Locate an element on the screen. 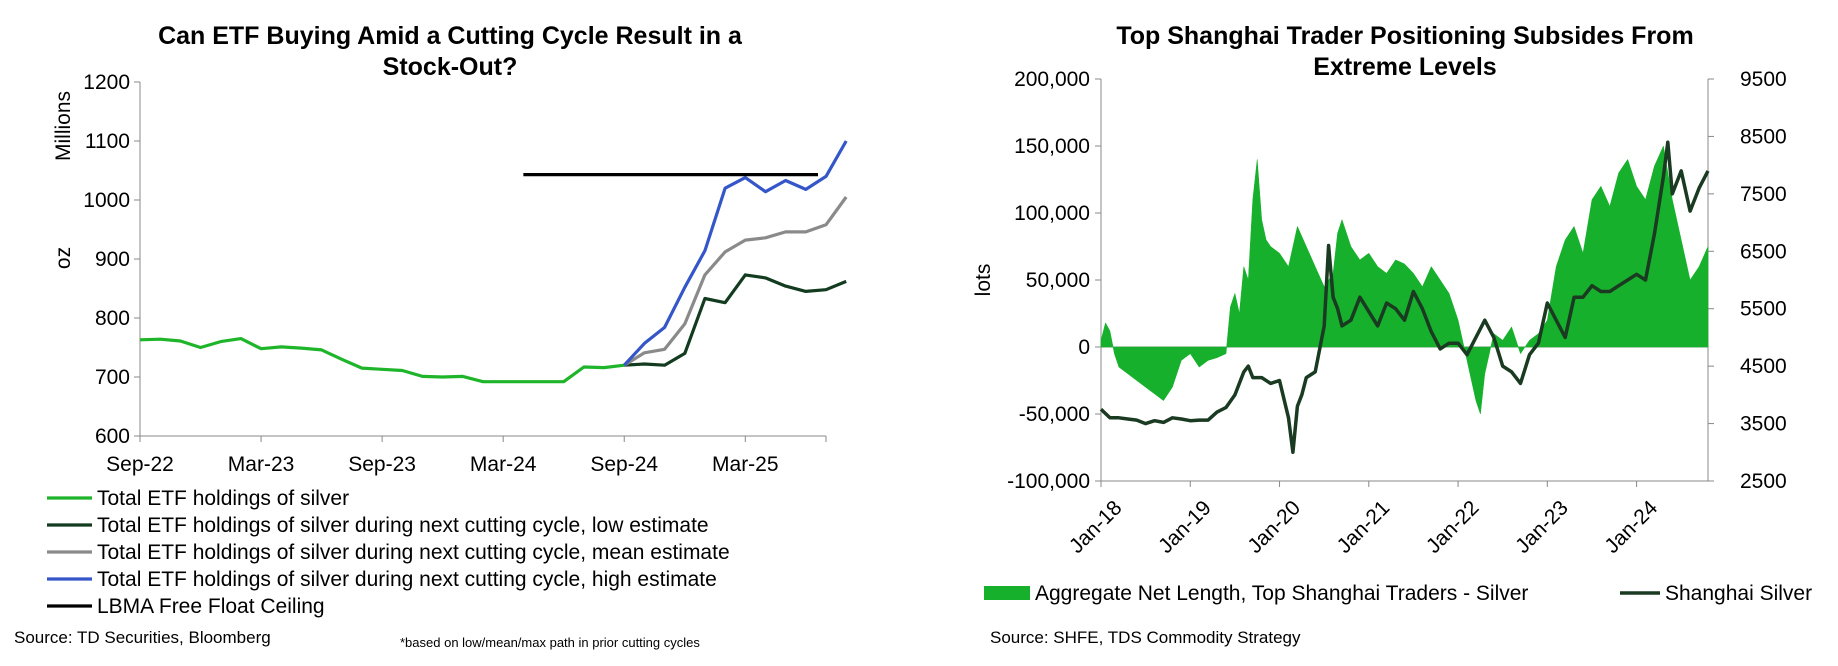  x-tick-label: Jan-19 is located at coordinates (1185, 527).